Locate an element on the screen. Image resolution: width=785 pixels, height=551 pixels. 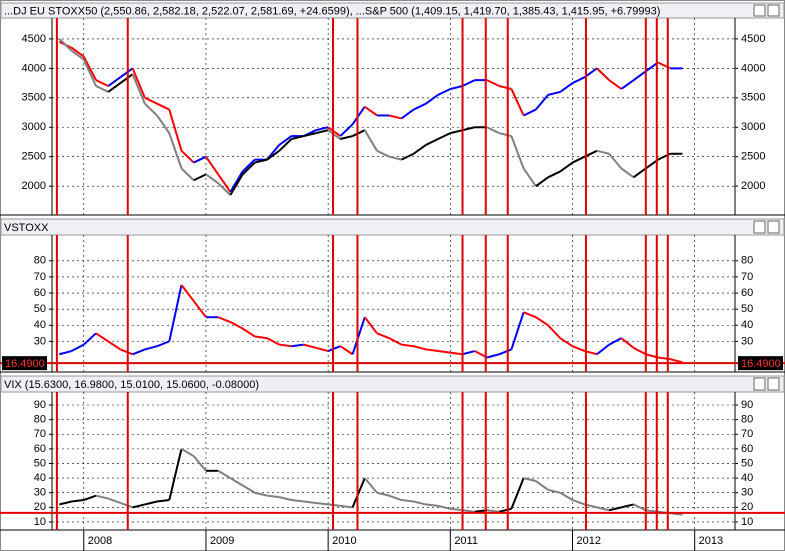
x-tick-label: 2013 is located at coordinates (711, 541).